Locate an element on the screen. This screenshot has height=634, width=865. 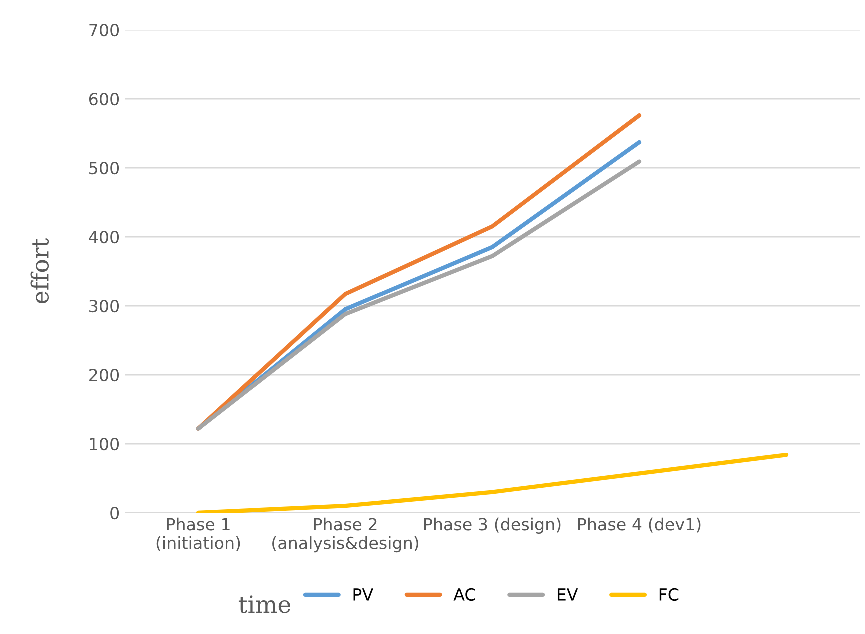
x-tick-label: Phase 3 (design) is located at coordinates (492, 526).